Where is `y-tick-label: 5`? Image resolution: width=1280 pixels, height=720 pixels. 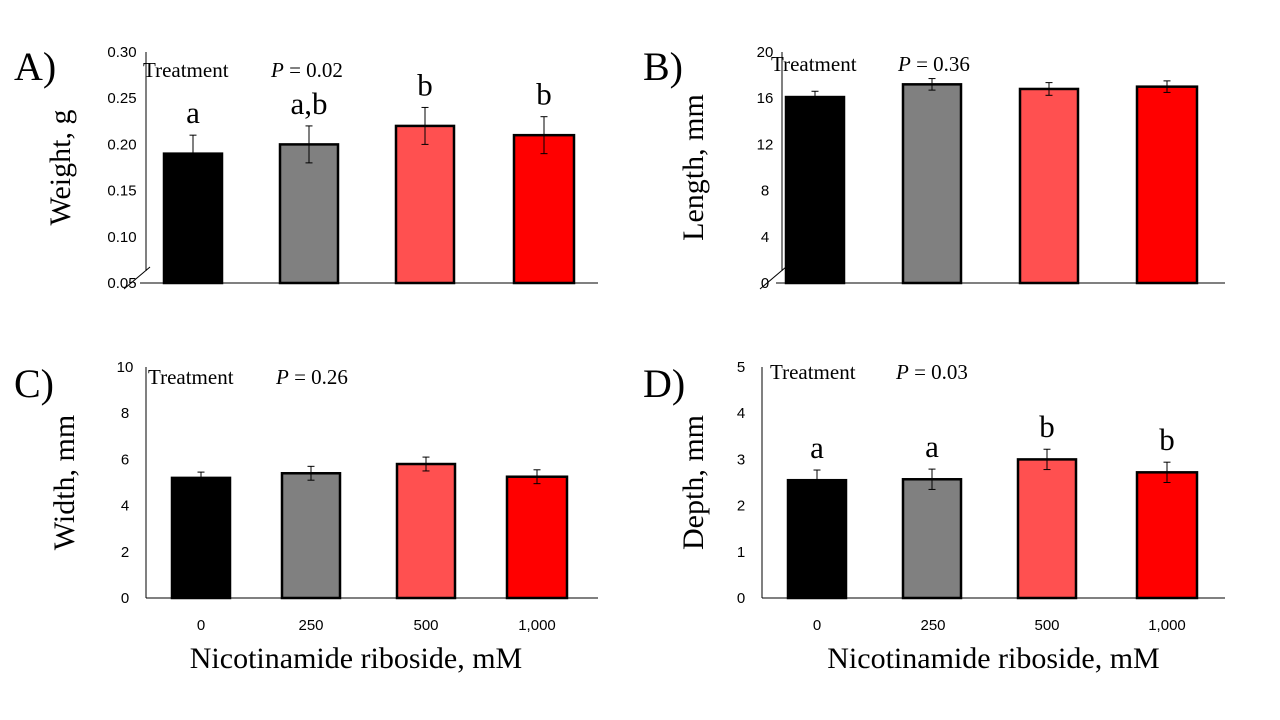
y-tick-label: 5 is located at coordinates (741, 367).